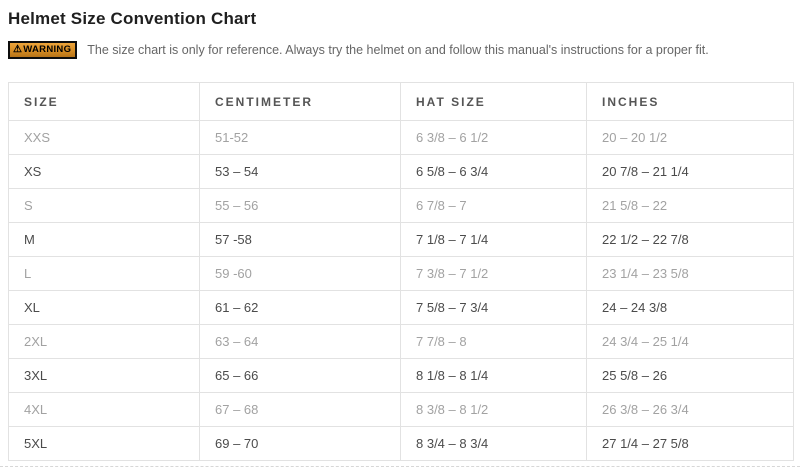  Describe the element at coordinates (493, 239) in the screenshot. I see `cell-hat-size: 7 1/8 – 7 1/4` at that location.